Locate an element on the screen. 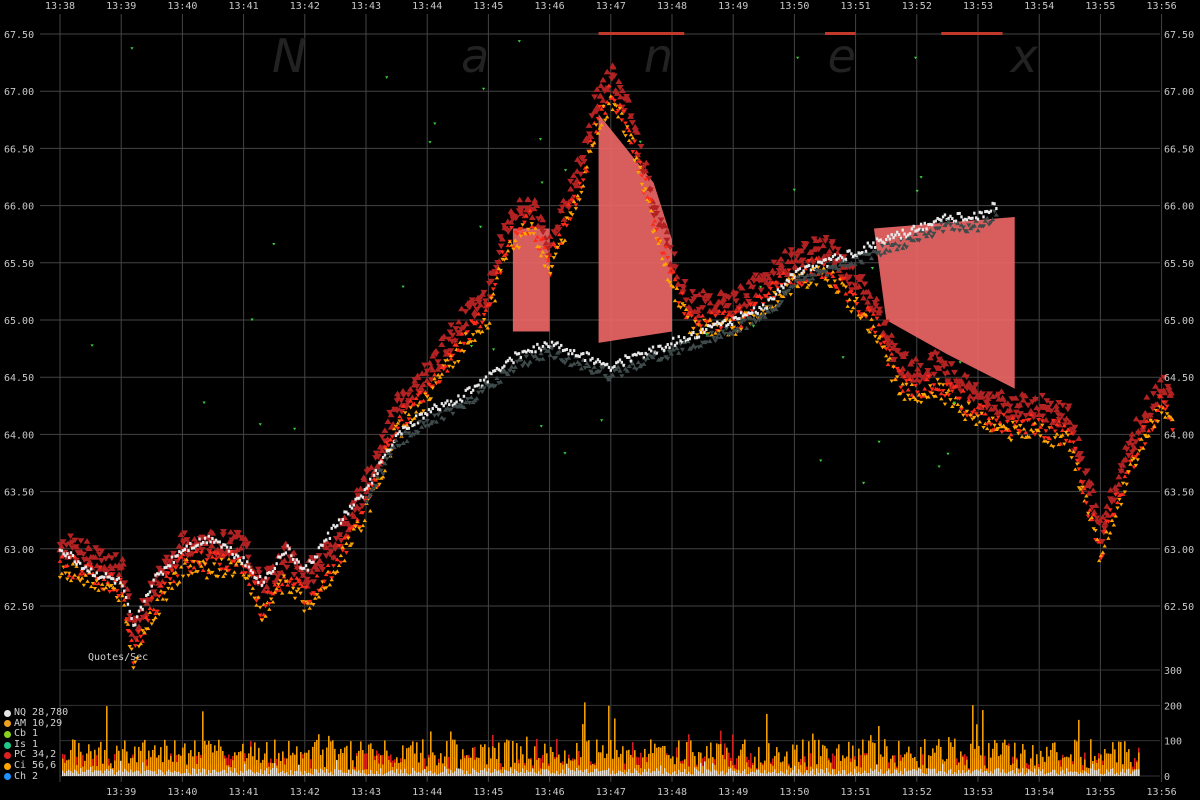  x-tick-label-top: 13:41 is located at coordinates (244, 6).